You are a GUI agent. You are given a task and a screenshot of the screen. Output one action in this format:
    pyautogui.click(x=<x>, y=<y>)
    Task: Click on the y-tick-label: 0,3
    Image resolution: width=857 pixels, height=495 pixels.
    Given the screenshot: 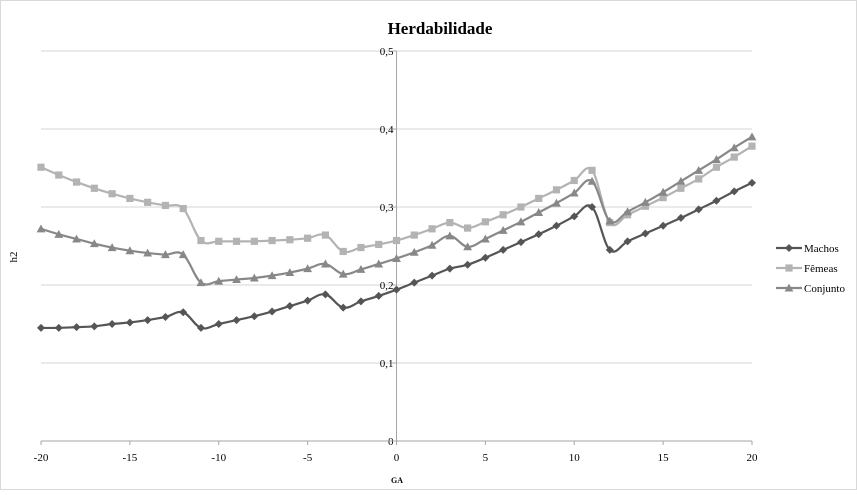 What is the action you would take?
    pyautogui.click(x=387, y=208)
    